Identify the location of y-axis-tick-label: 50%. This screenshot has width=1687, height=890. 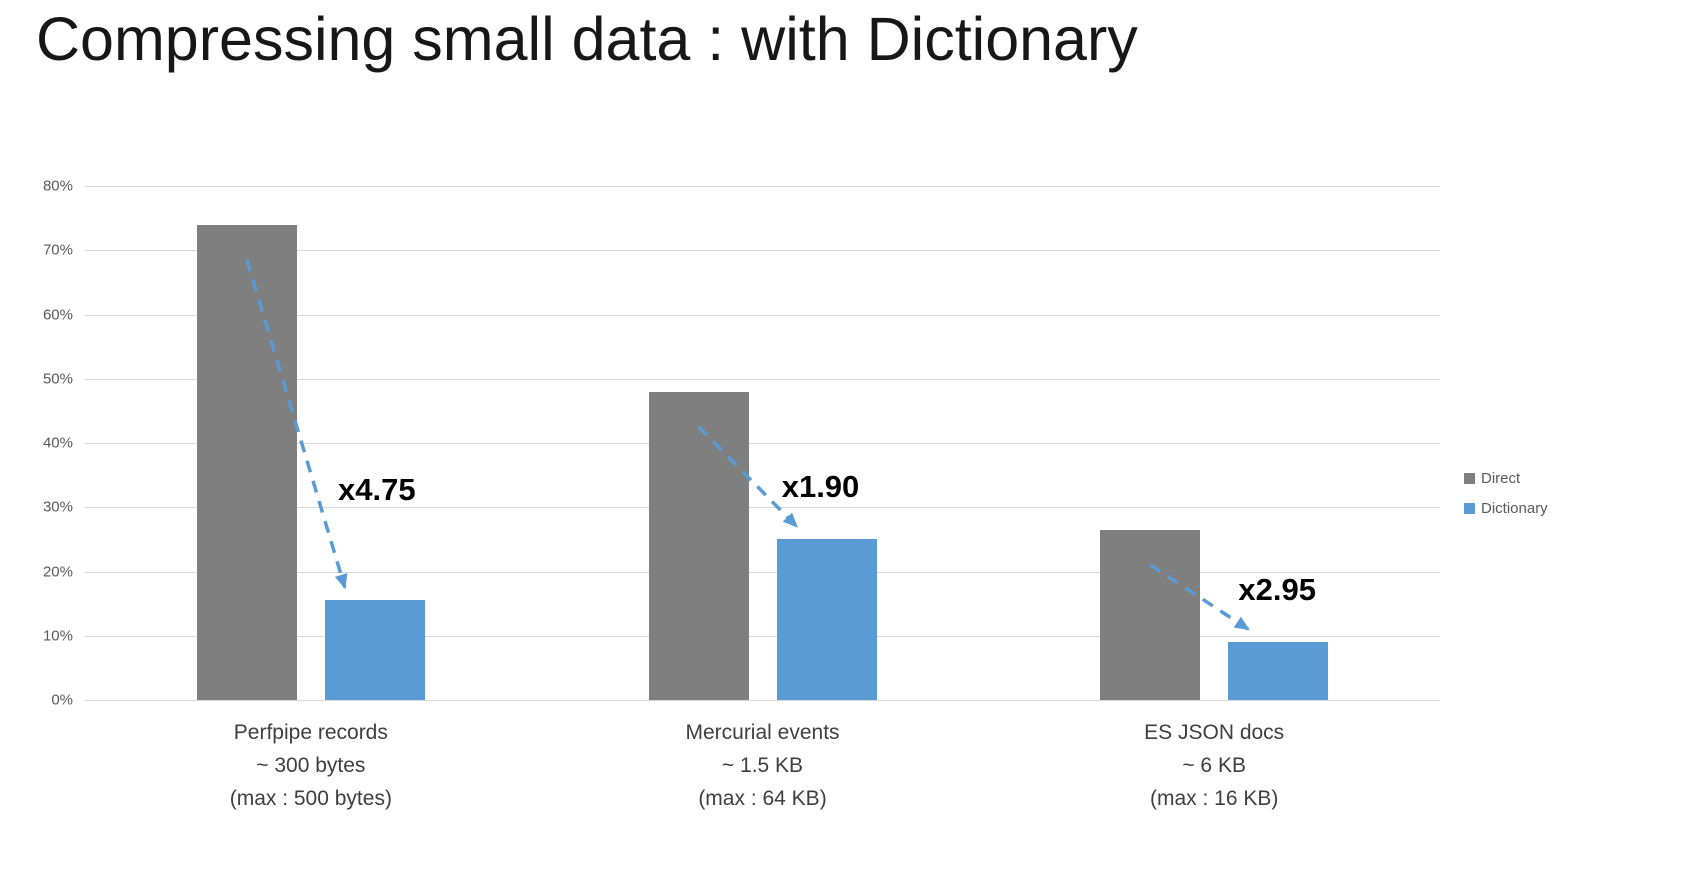
(57, 379).